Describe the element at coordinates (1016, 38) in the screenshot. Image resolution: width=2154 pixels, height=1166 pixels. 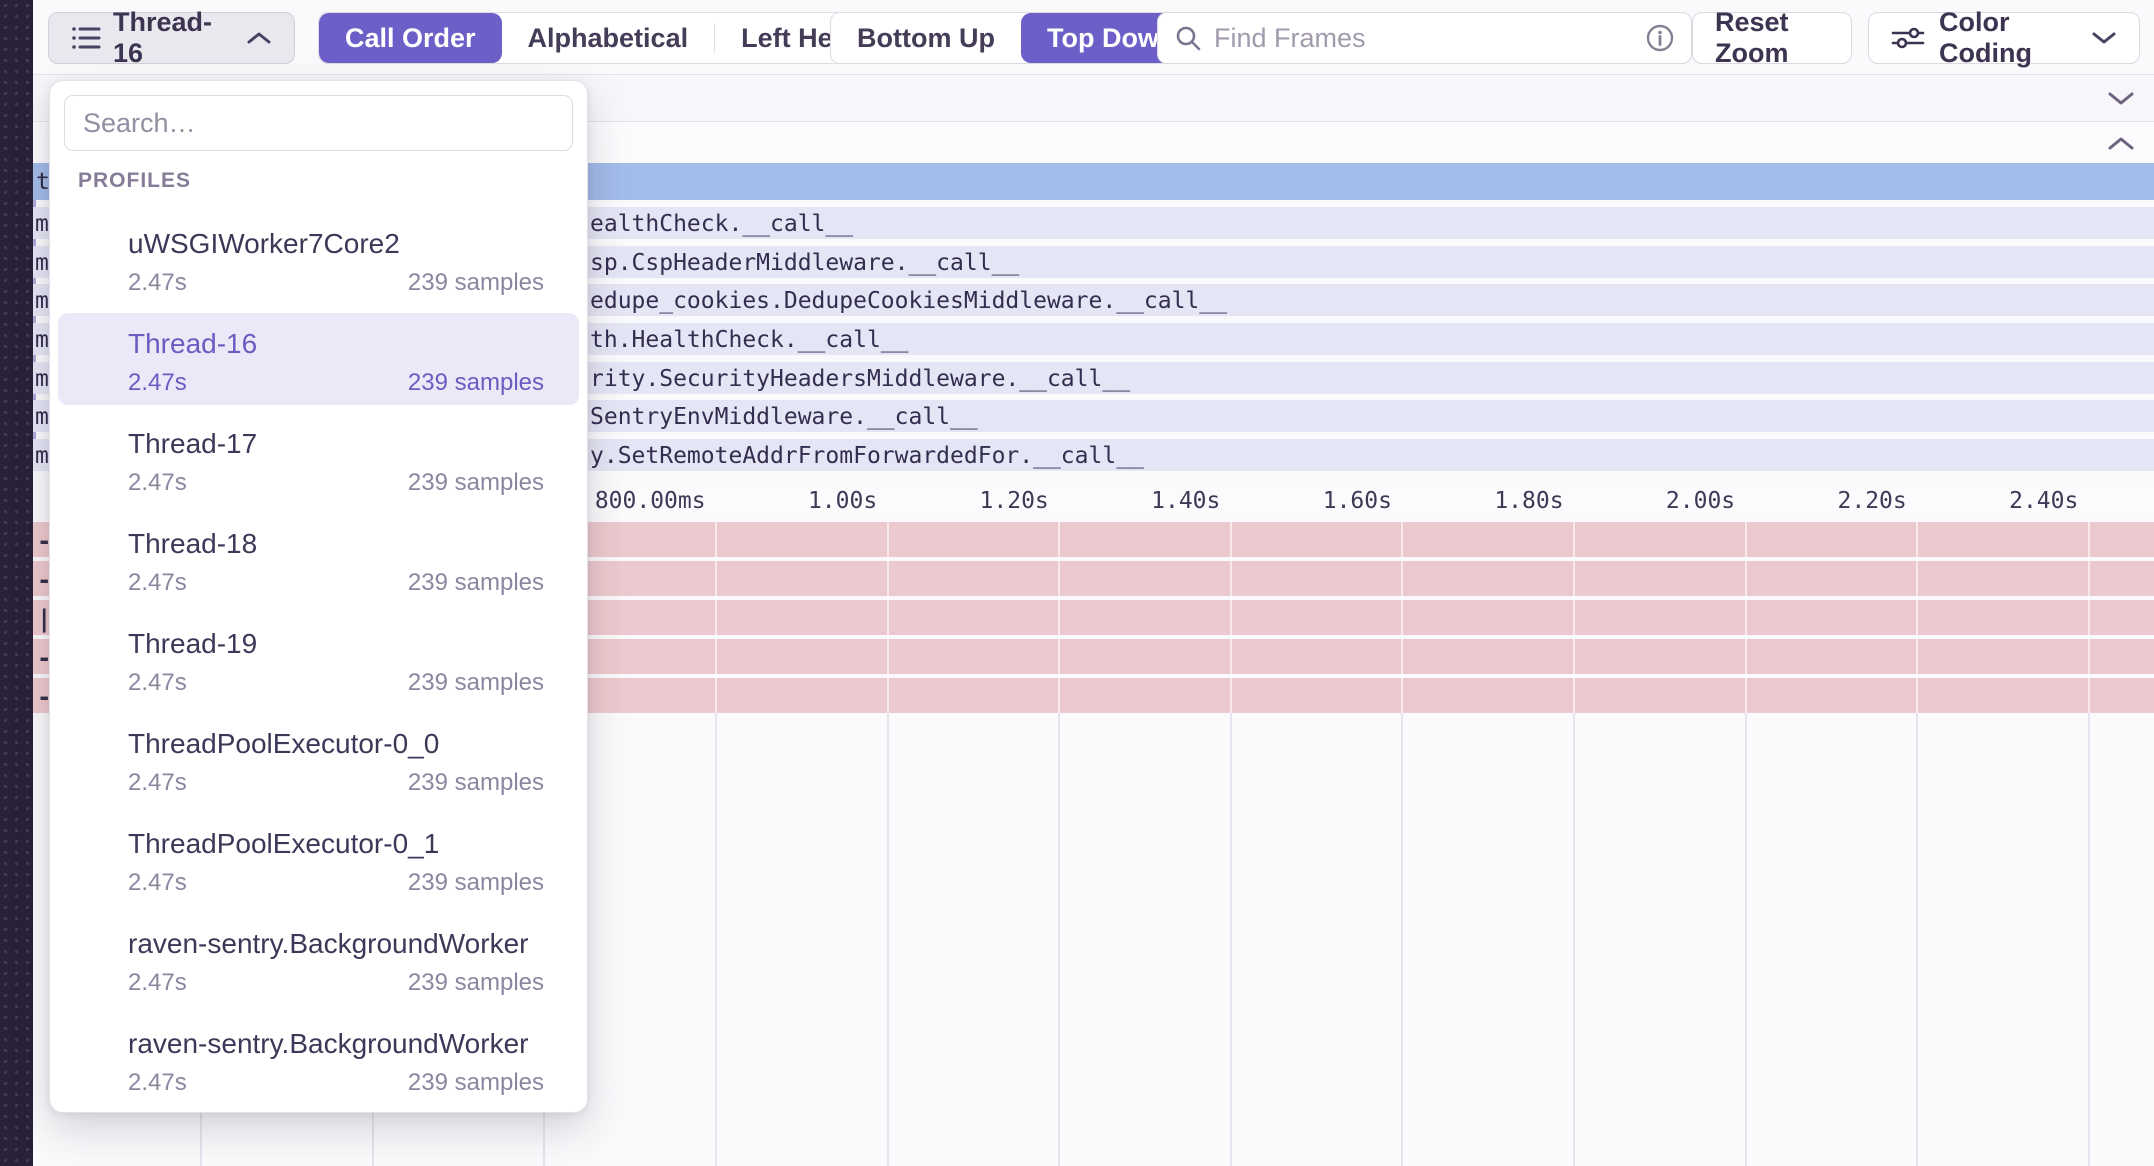
I see `direction-segmented-control: Bottom Up Top Down` at that location.